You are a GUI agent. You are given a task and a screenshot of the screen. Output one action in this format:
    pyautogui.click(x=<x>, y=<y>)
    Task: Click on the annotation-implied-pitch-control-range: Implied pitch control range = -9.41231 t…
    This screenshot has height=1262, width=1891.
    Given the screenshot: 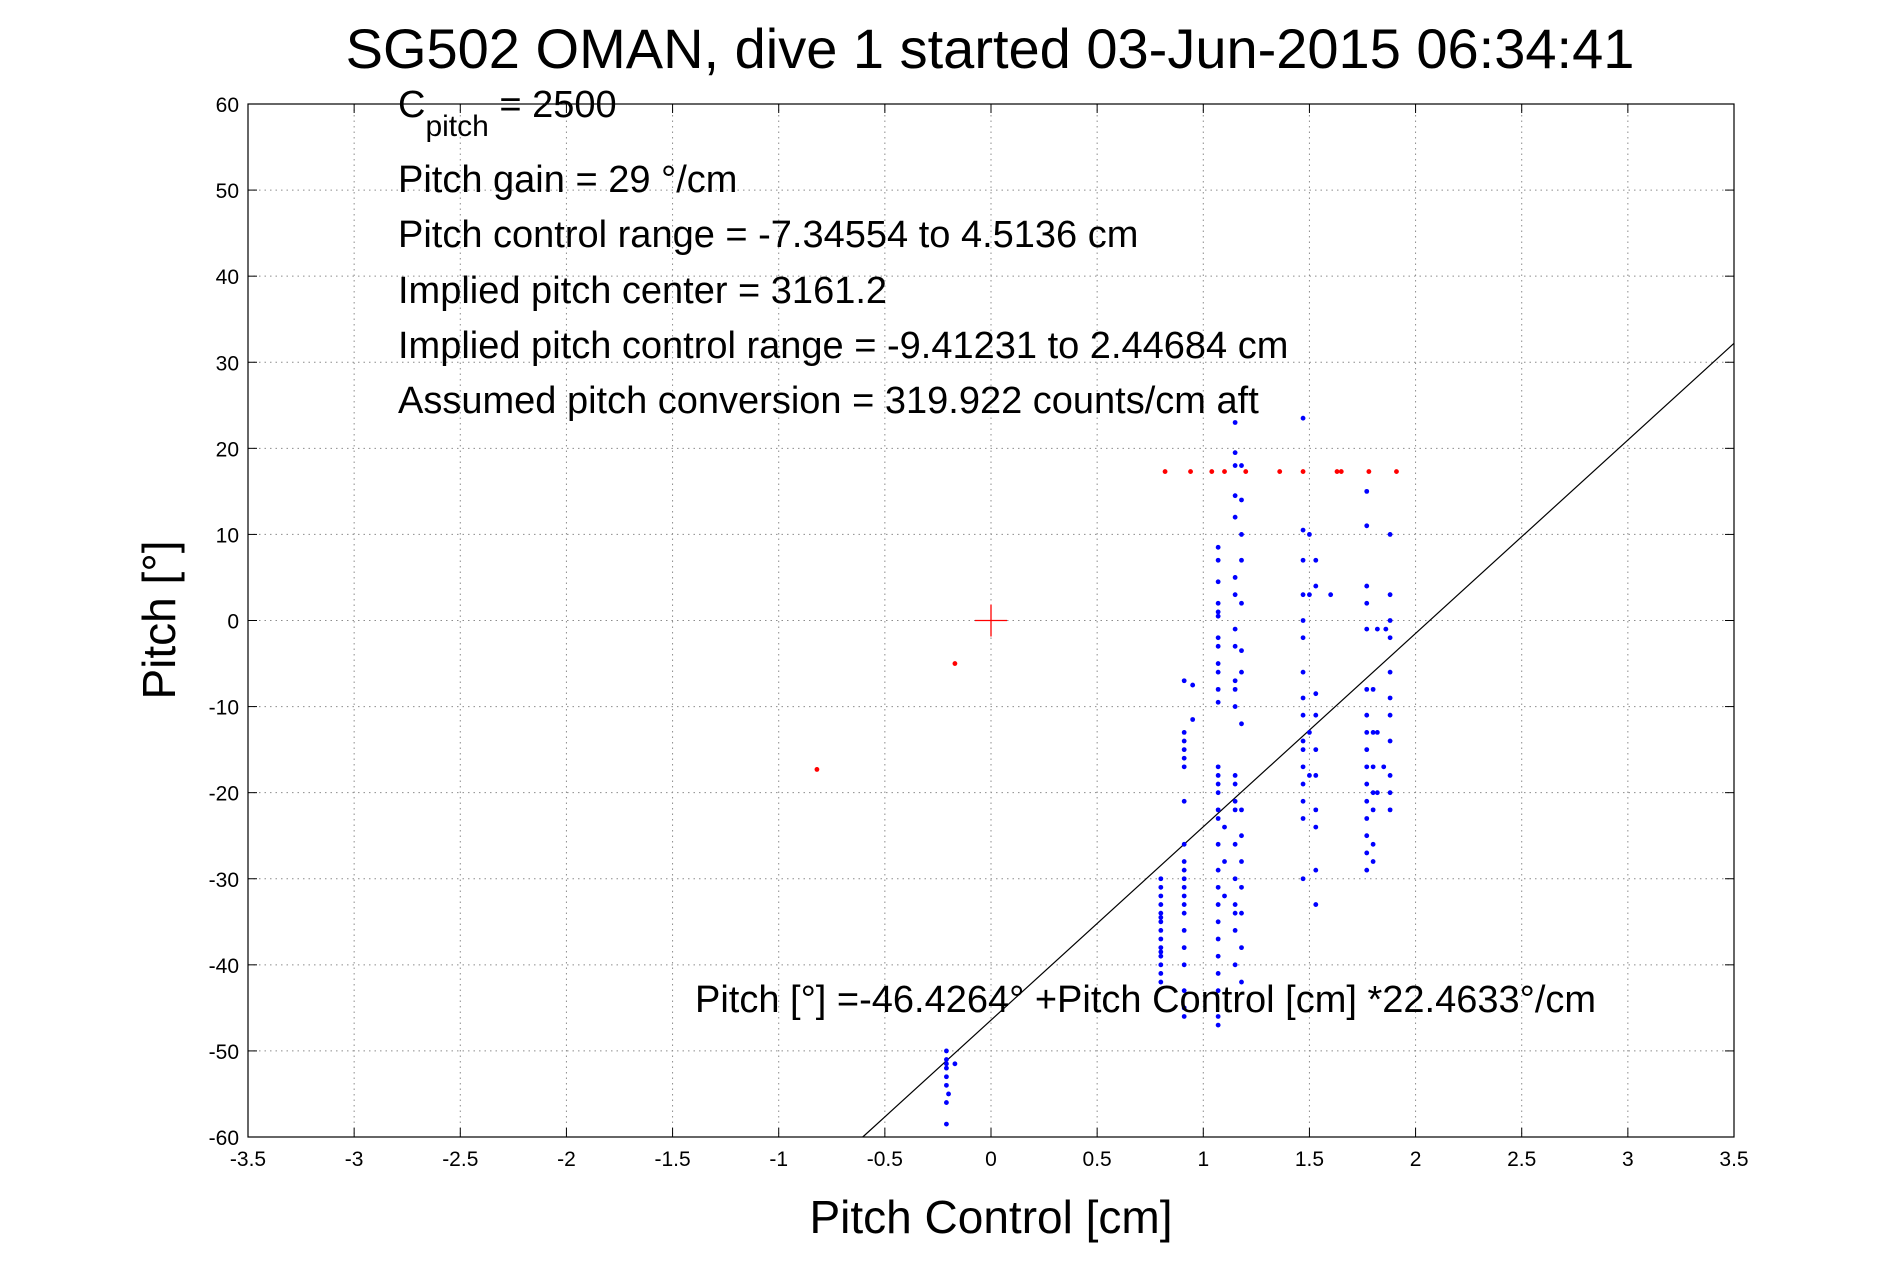 What is the action you would take?
    pyautogui.click(x=843, y=346)
    